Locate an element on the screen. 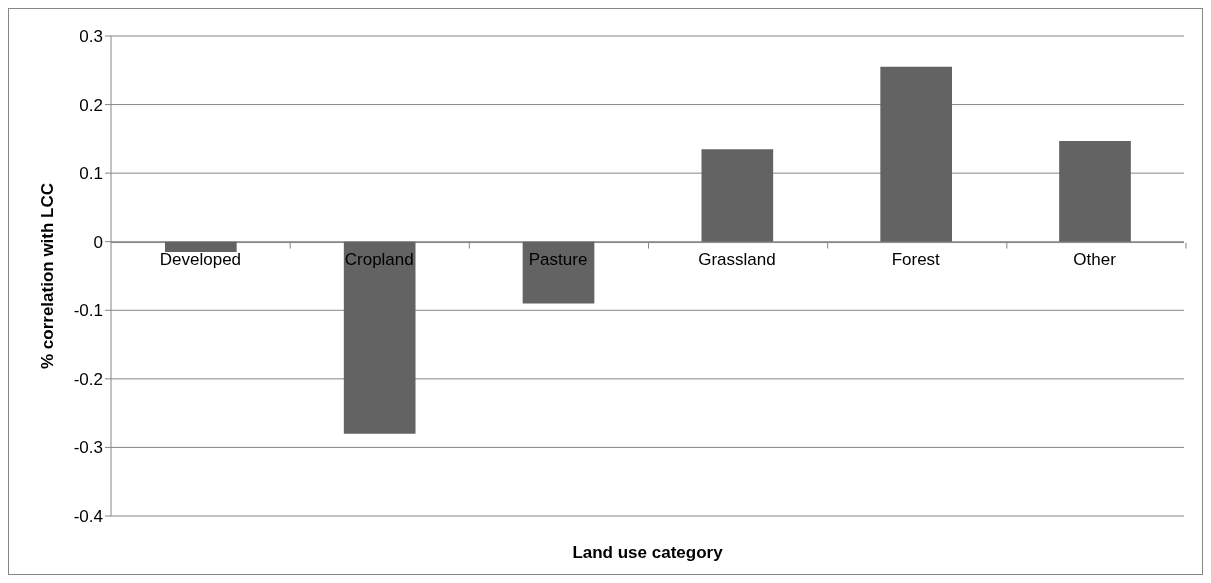 This screenshot has height=583, width=1211. y-tick-label: 0.3 is located at coordinates (91, 37).